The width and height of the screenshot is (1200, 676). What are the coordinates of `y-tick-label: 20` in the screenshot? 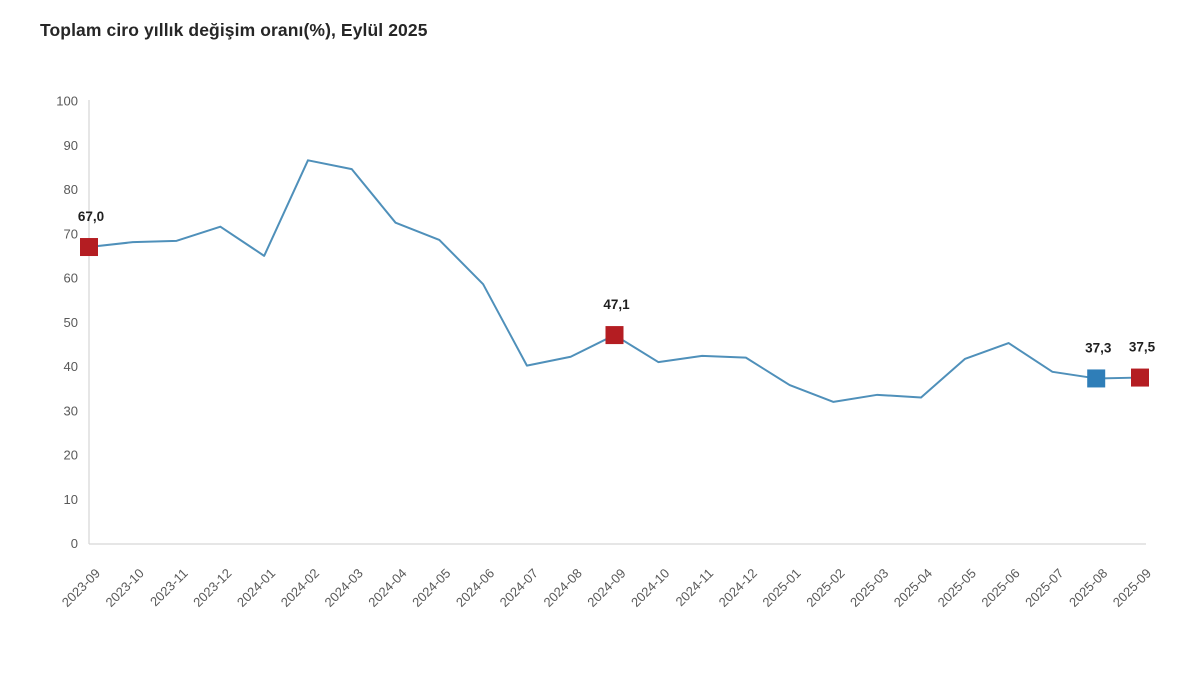 It's located at (71, 455).